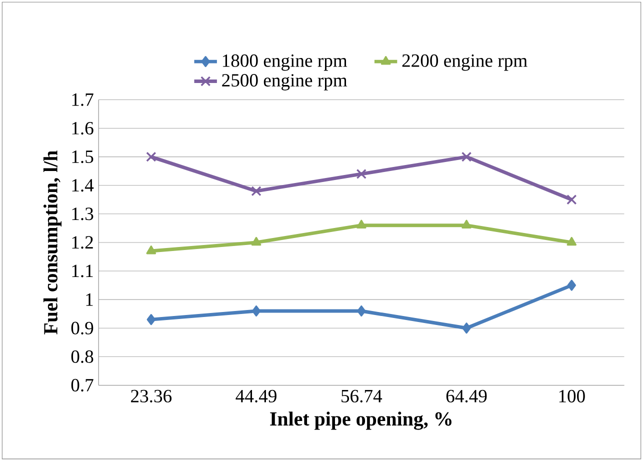  Describe the element at coordinates (82, 271) in the screenshot. I see `y-tick-label: 1.1` at that location.